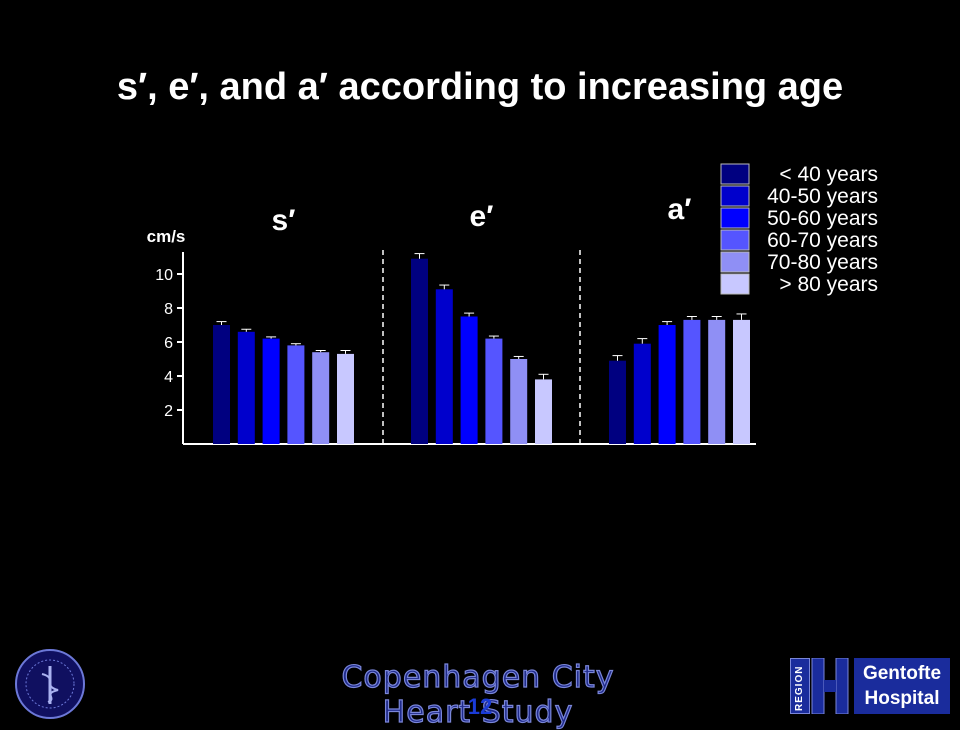 This screenshot has height=730, width=960. I want to click on hospital-name: Gentofte Hospital, so click(902, 686).